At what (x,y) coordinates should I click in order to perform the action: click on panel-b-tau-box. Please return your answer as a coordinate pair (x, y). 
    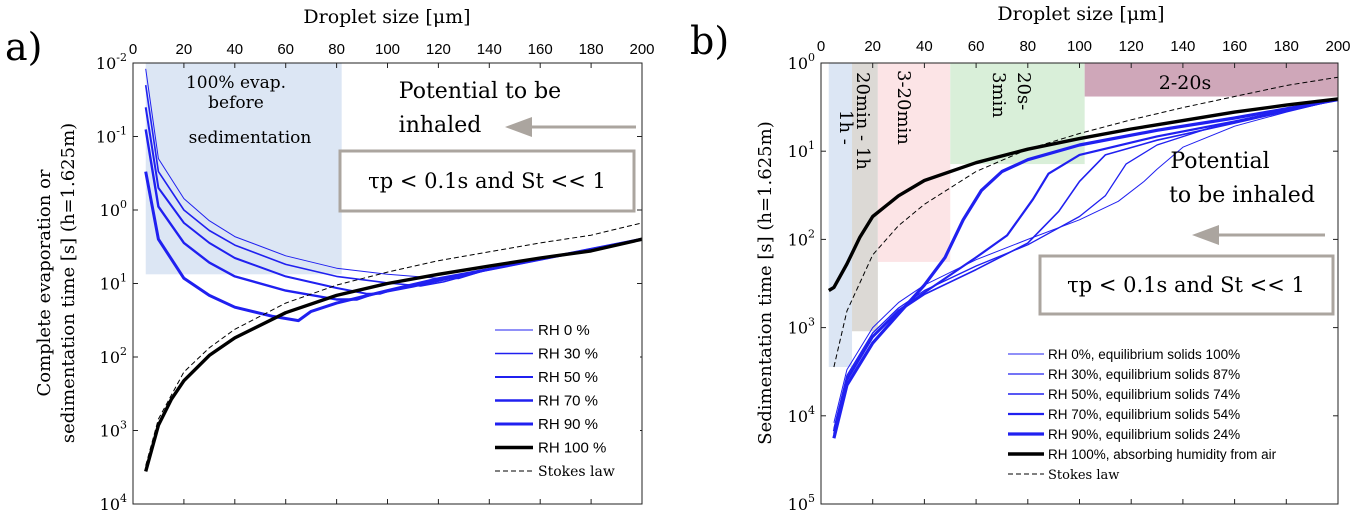
    Looking at the image, I should click on (1186, 285).